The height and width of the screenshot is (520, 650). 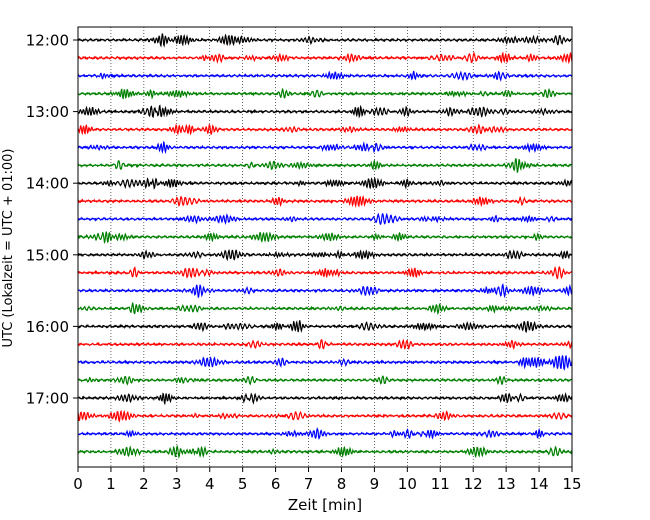 What do you see at coordinates (539, 484) in the screenshot?
I see `x-tick-label: 14` at bounding box center [539, 484].